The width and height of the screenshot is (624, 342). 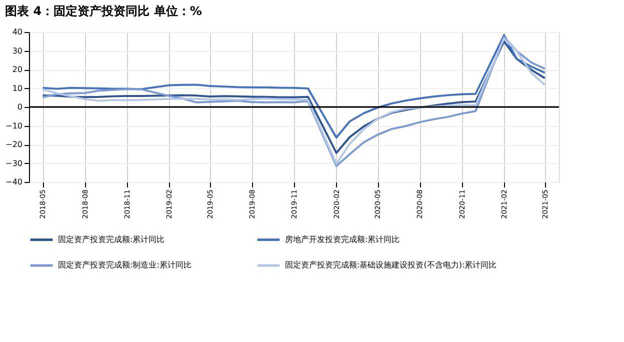 What do you see at coordinates (14, 163) in the screenshot?
I see `y-tick-label: −30` at bounding box center [14, 163].